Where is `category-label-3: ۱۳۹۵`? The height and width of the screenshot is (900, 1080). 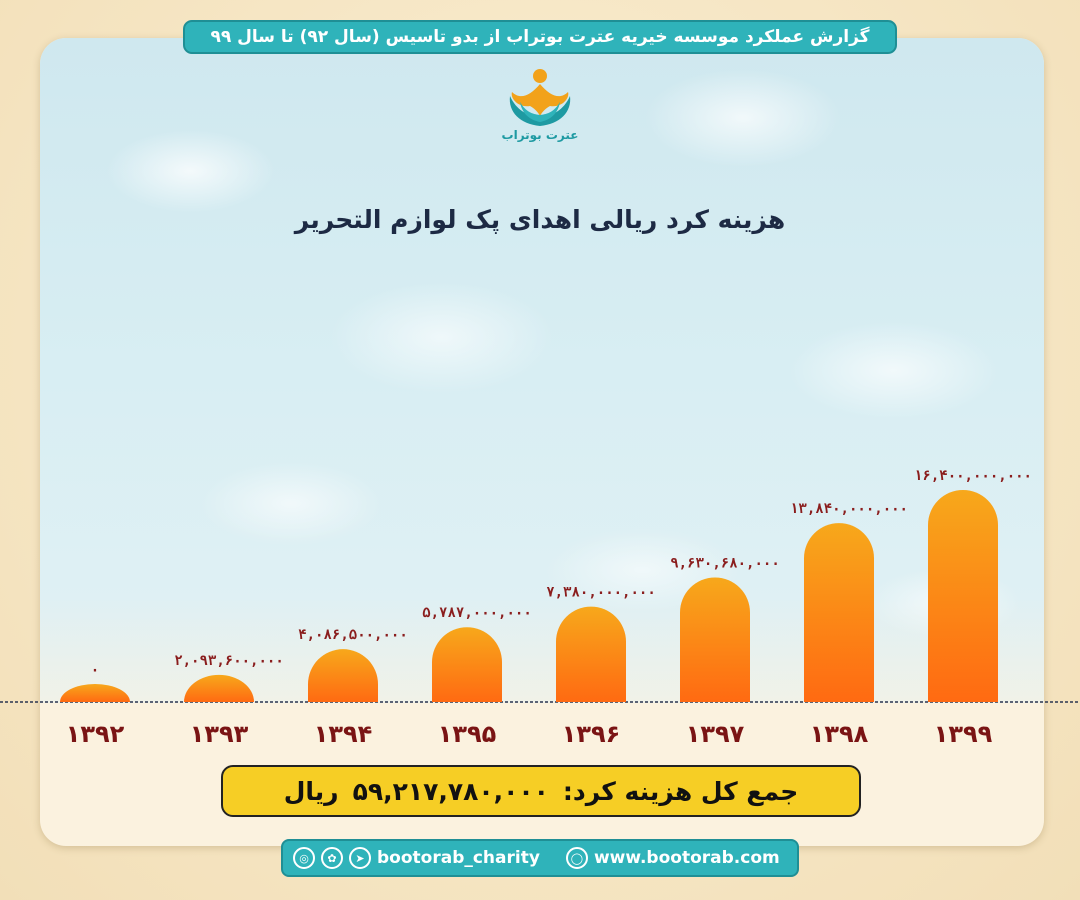
category-label-3: ۱۳۹۵ is located at coordinates (467, 734).